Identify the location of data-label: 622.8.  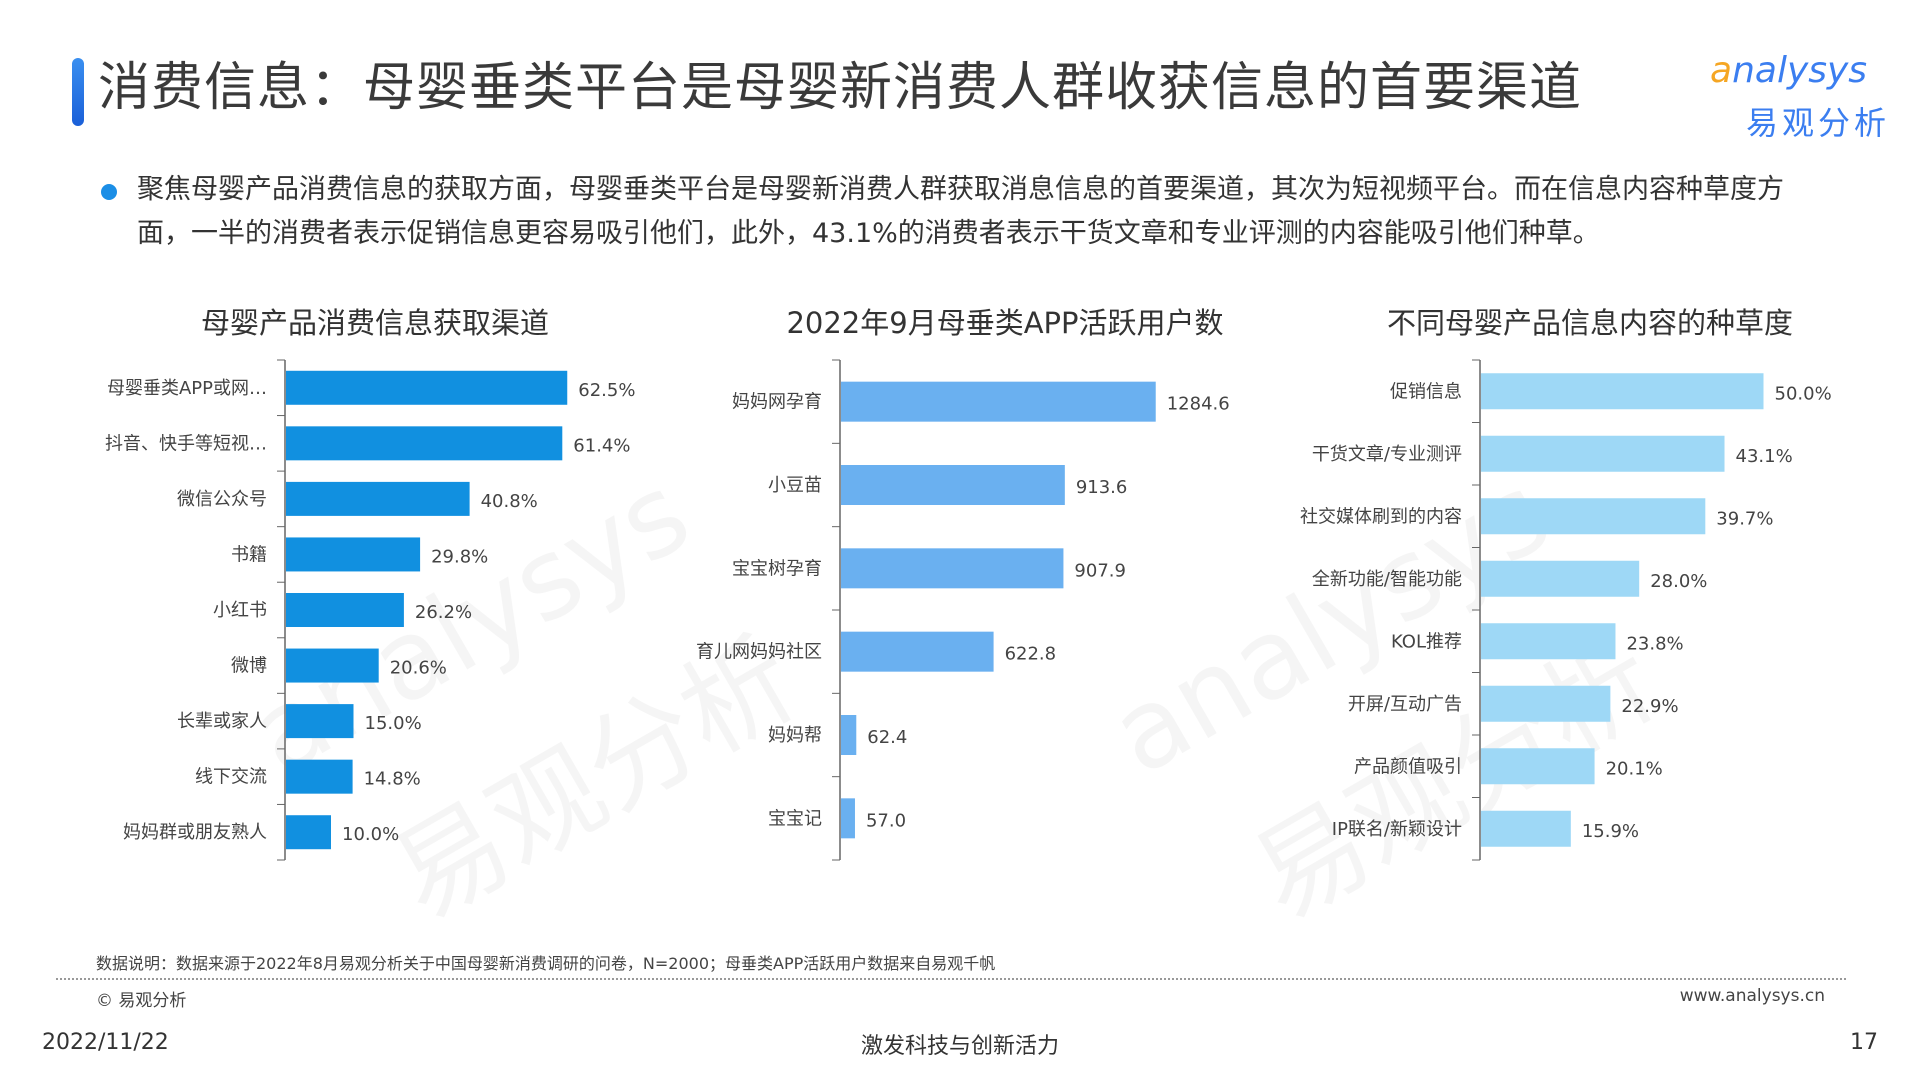
(1031, 654).